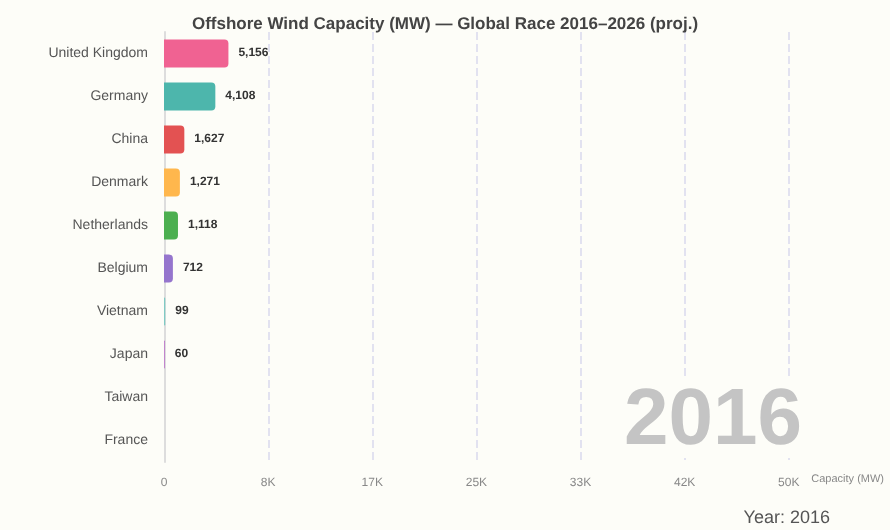 The height and width of the screenshot is (530, 890). I want to click on text: Year: 2016, so click(787, 517).